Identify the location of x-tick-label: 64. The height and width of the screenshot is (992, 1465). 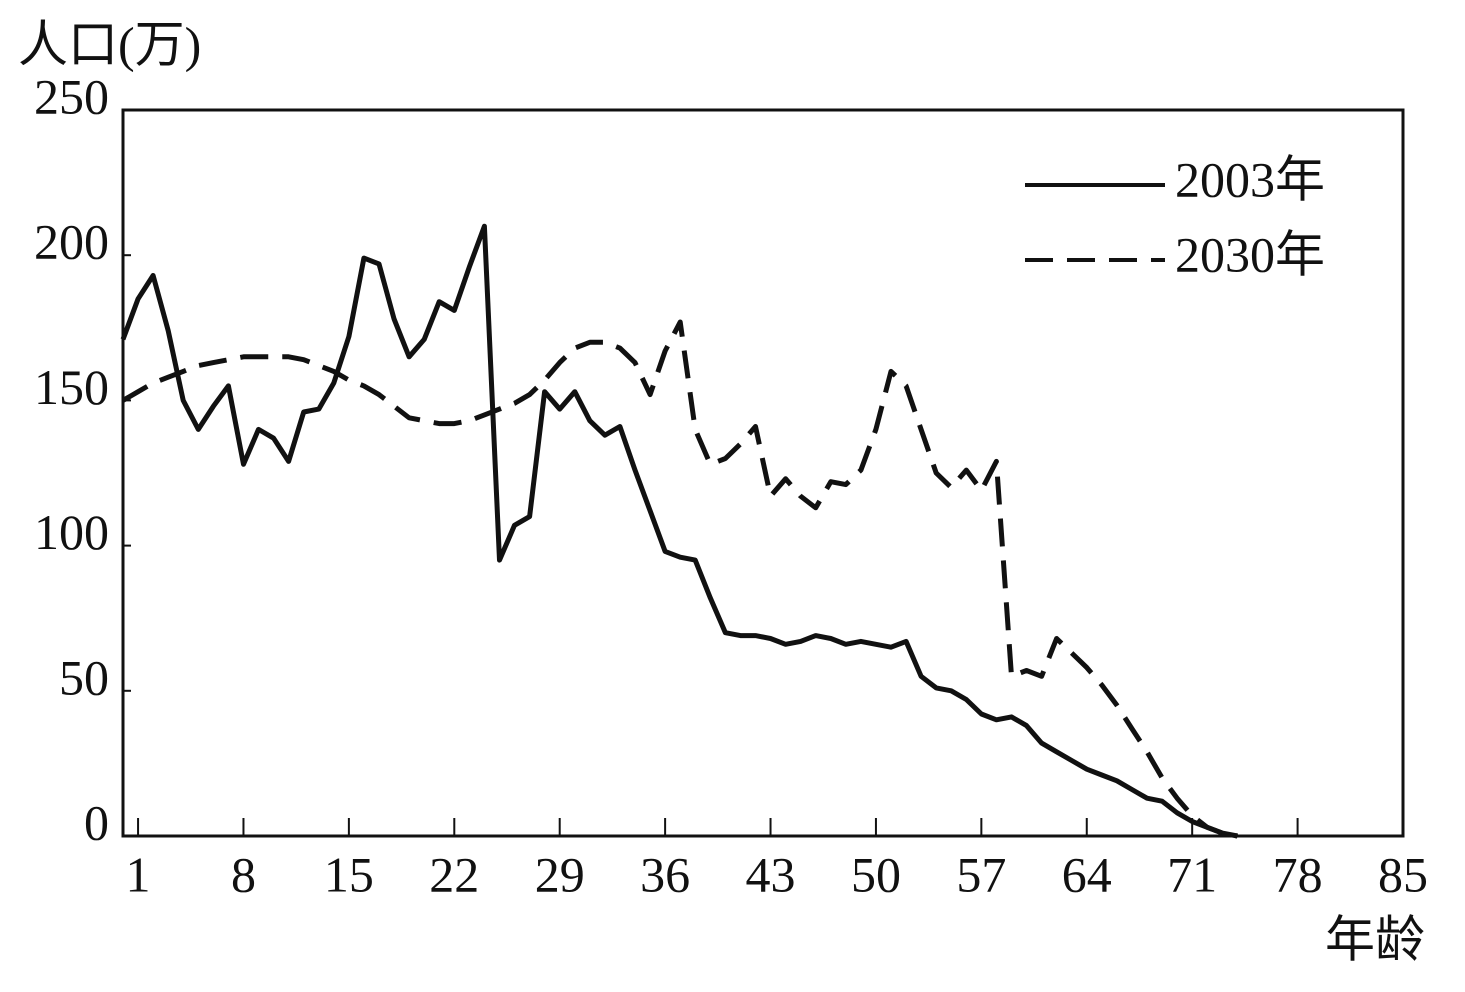
(1087, 874).